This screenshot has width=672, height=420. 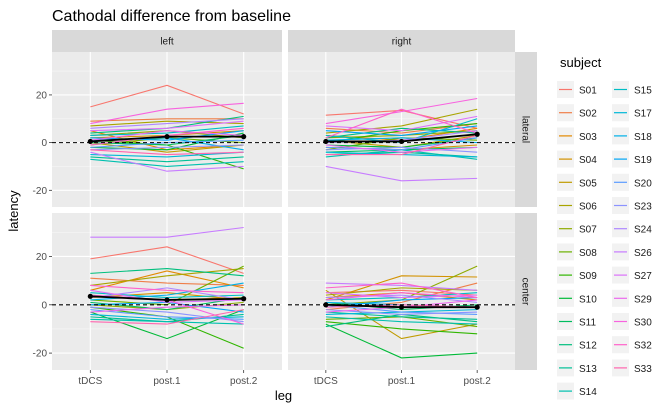 I want to click on legend-label-s15: S15, so click(x=643, y=91).